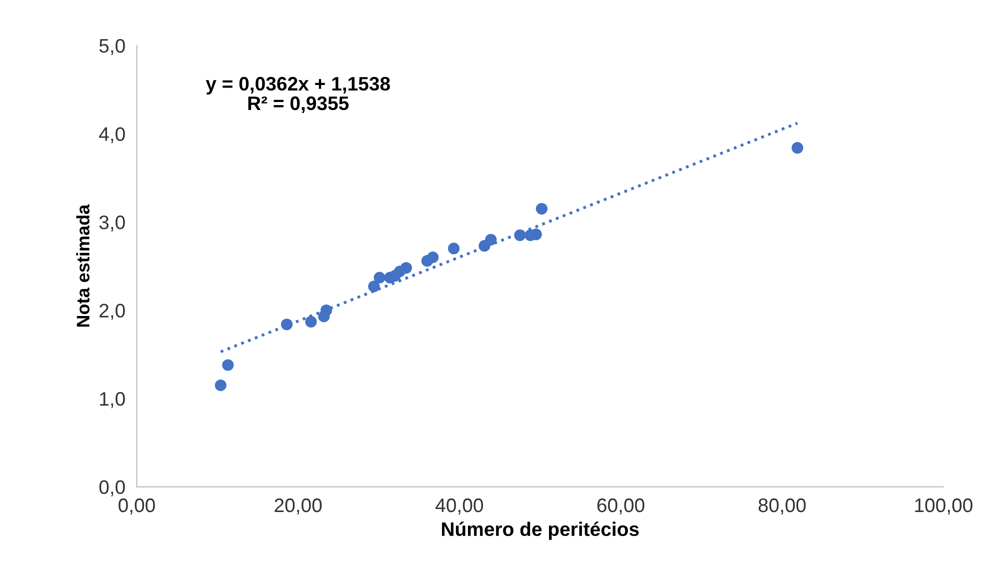 The width and height of the screenshot is (991, 583). Describe the element at coordinates (112, 223) in the screenshot. I see `y-tick-label: 3,0` at that location.